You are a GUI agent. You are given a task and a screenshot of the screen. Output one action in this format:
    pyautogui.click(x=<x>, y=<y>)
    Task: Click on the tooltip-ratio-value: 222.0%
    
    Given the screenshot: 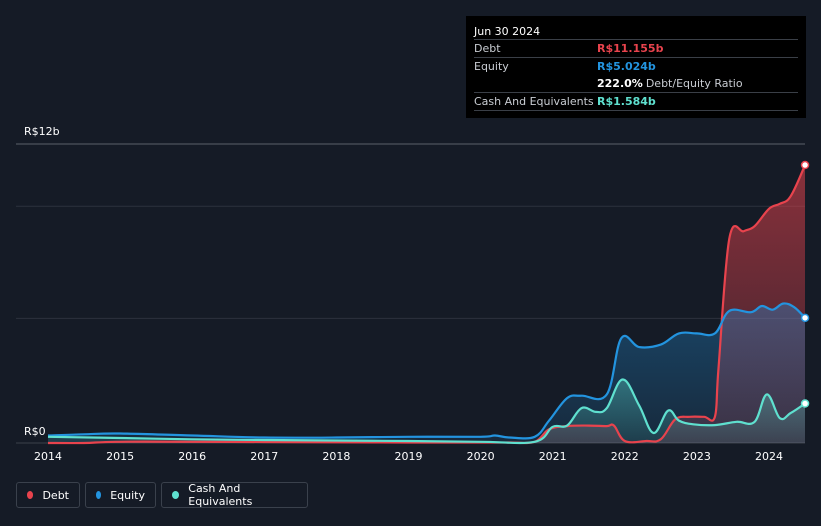 What is the action you would take?
    pyautogui.click(x=620, y=83)
    